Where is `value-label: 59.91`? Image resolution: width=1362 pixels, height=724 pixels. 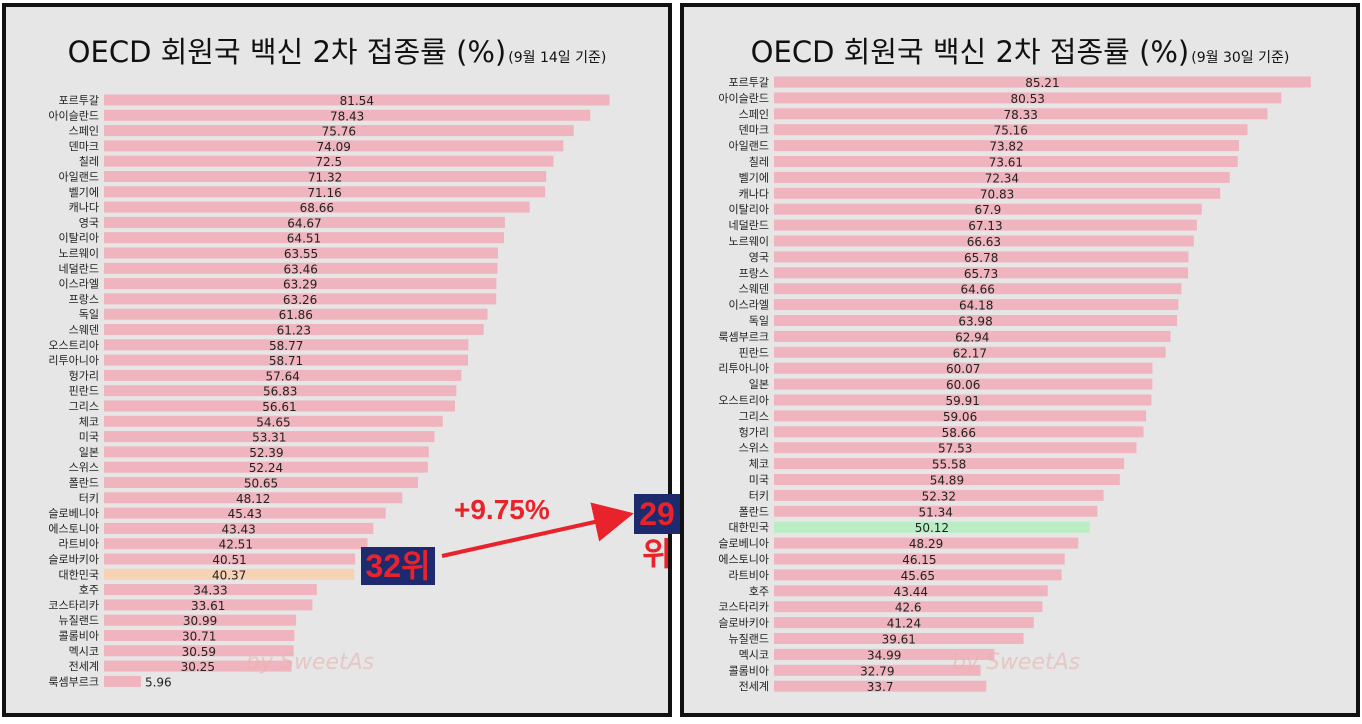 value-label: 59.91 is located at coordinates (963, 401).